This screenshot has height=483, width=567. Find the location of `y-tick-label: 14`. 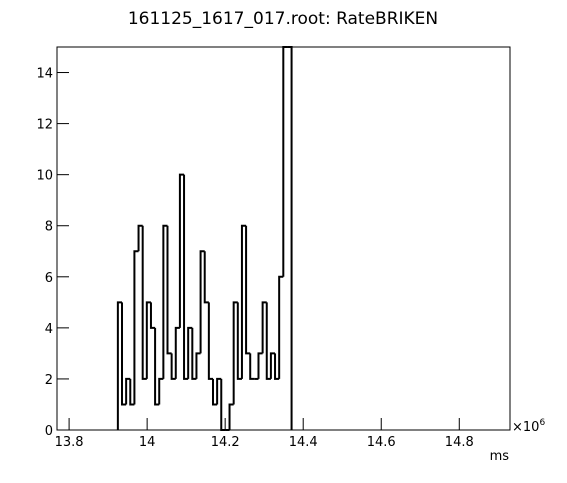

y-tick-label: 14 is located at coordinates (44, 74).